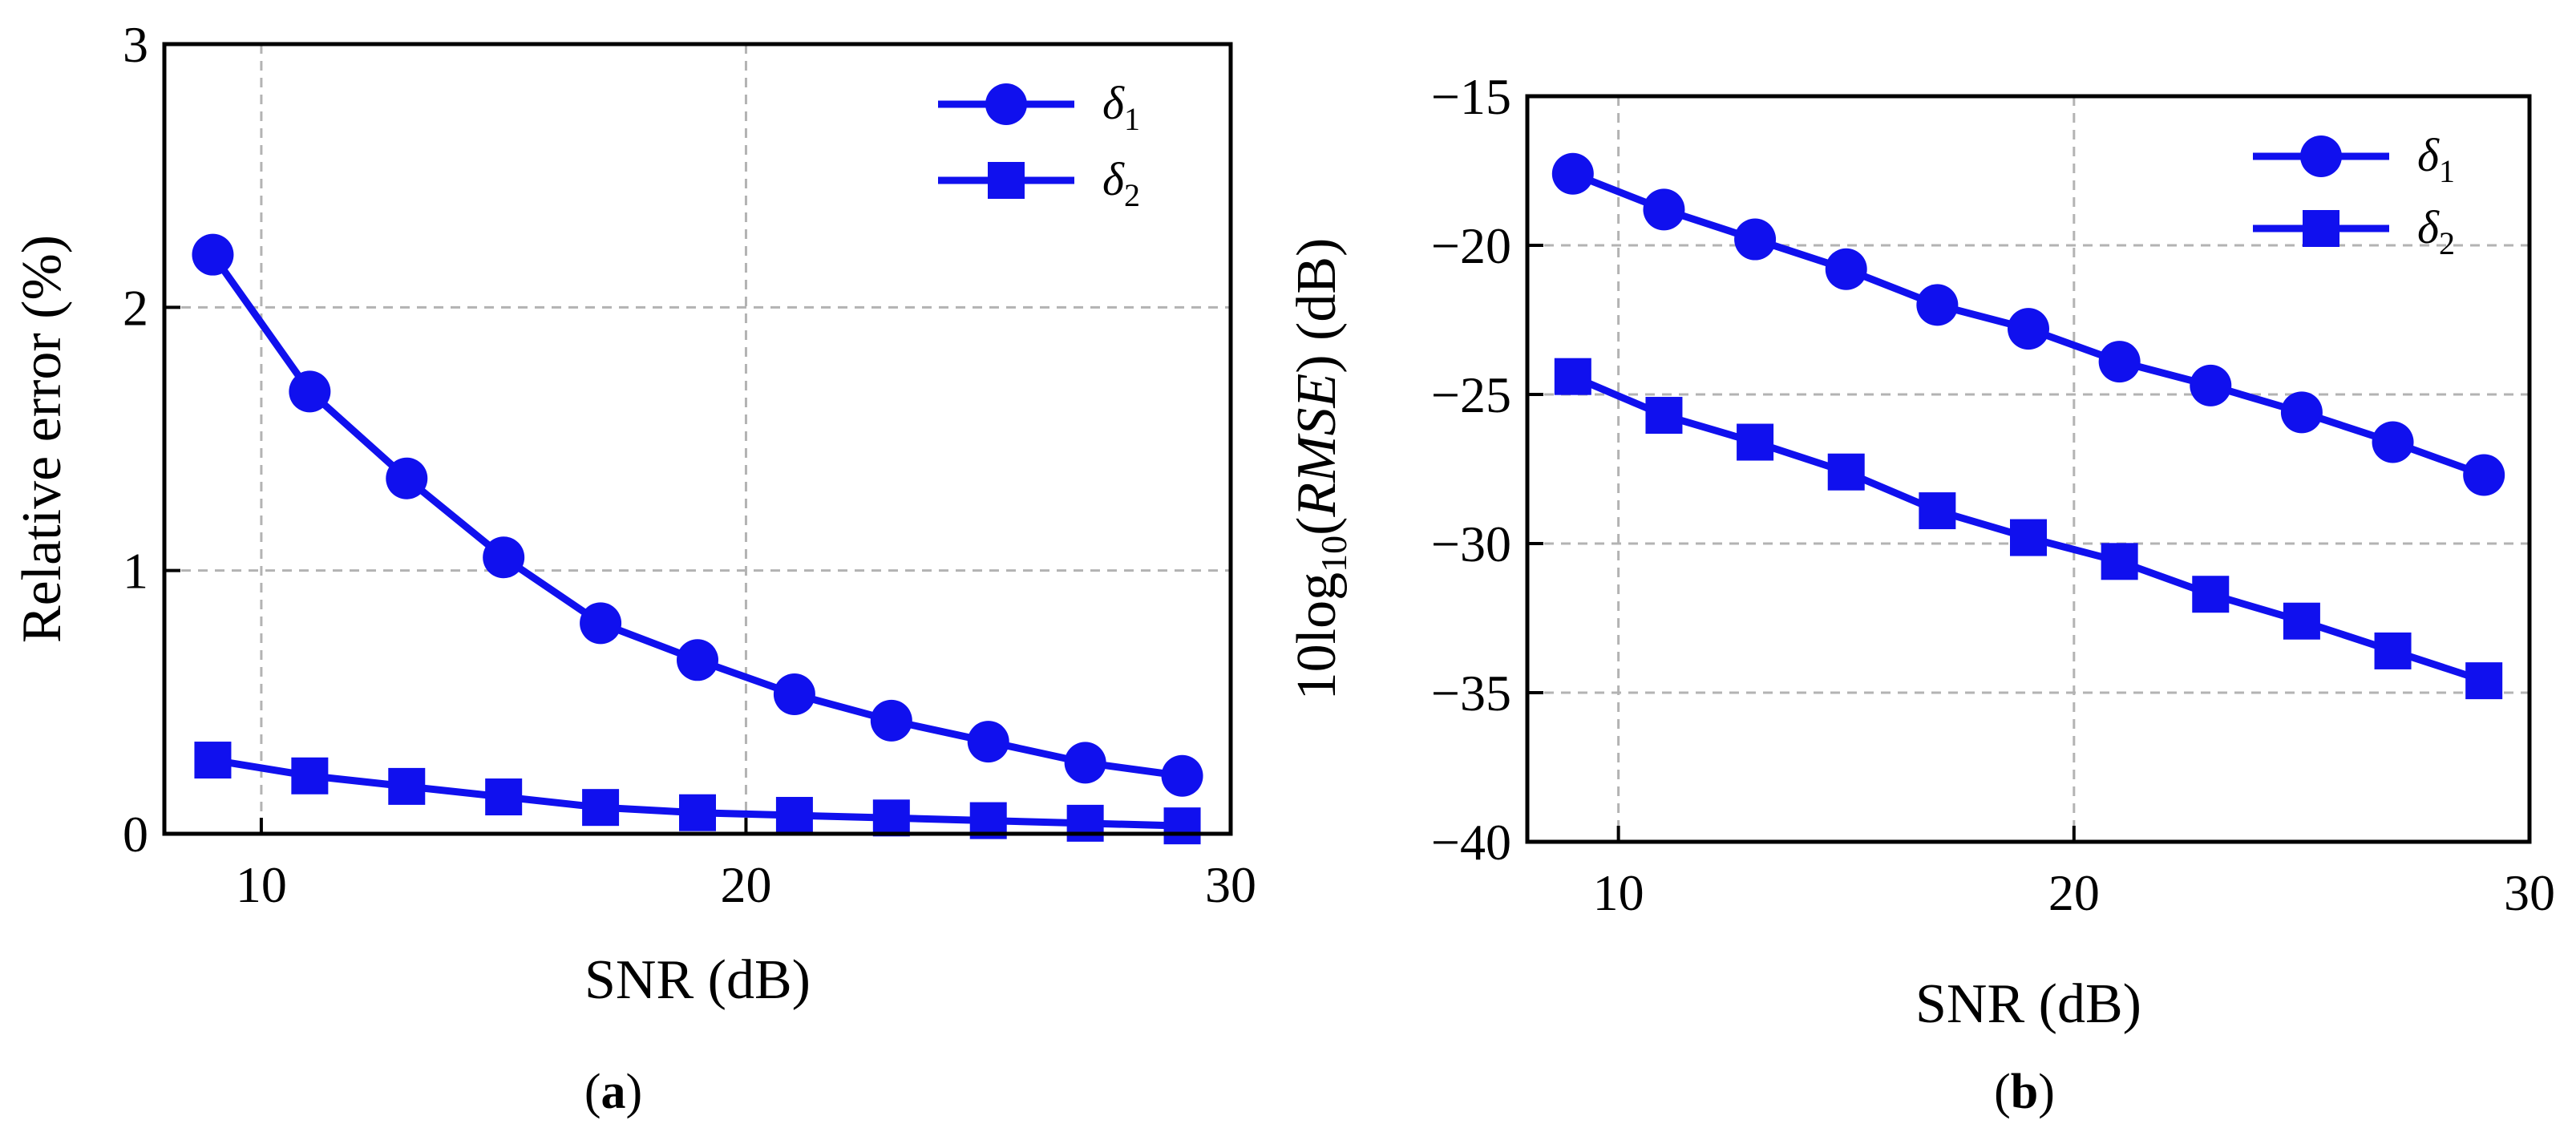 This screenshot has height=1124, width=2576. I want to click on legend-marker-circle, so click(1006, 104).